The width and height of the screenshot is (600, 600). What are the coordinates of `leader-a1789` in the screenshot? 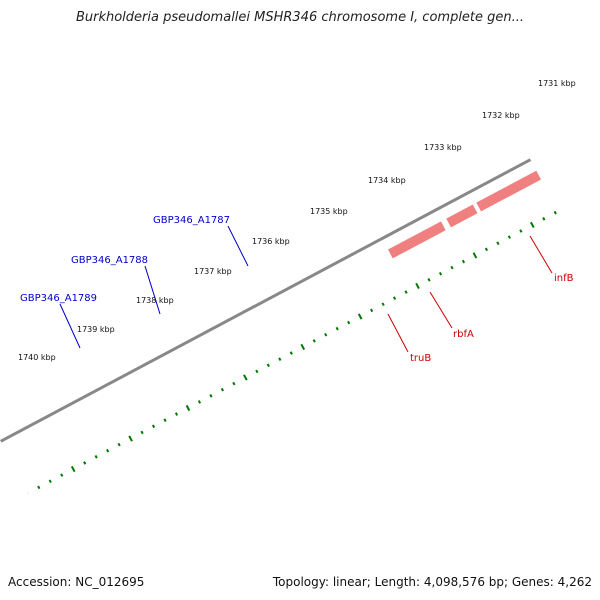 It's located at (70, 326).